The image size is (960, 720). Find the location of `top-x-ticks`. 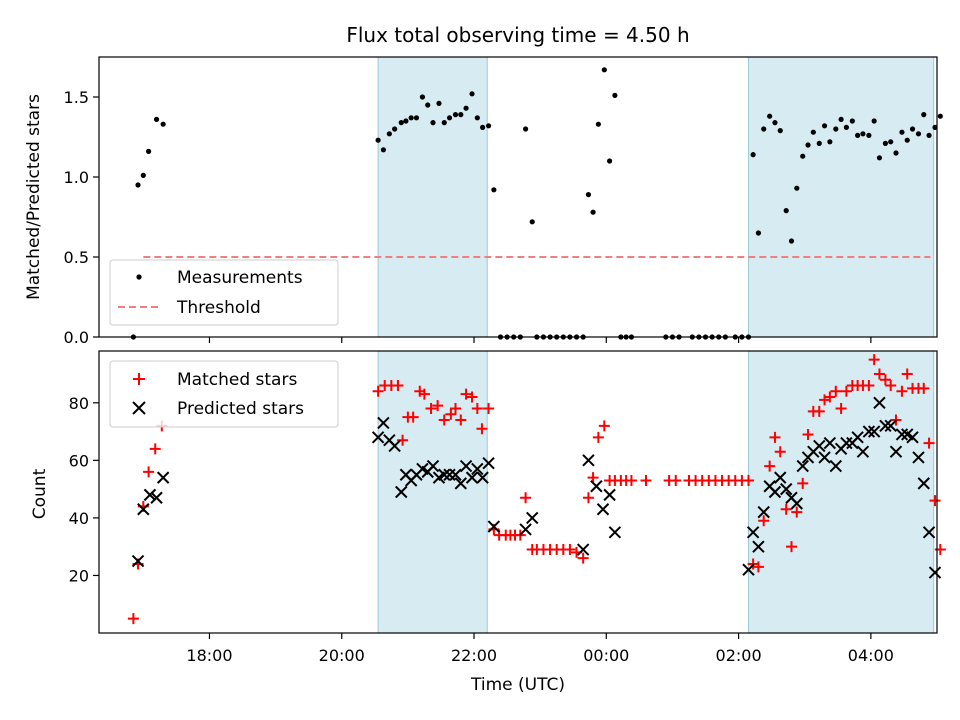

top-x-ticks is located at coordinates (540, 340).